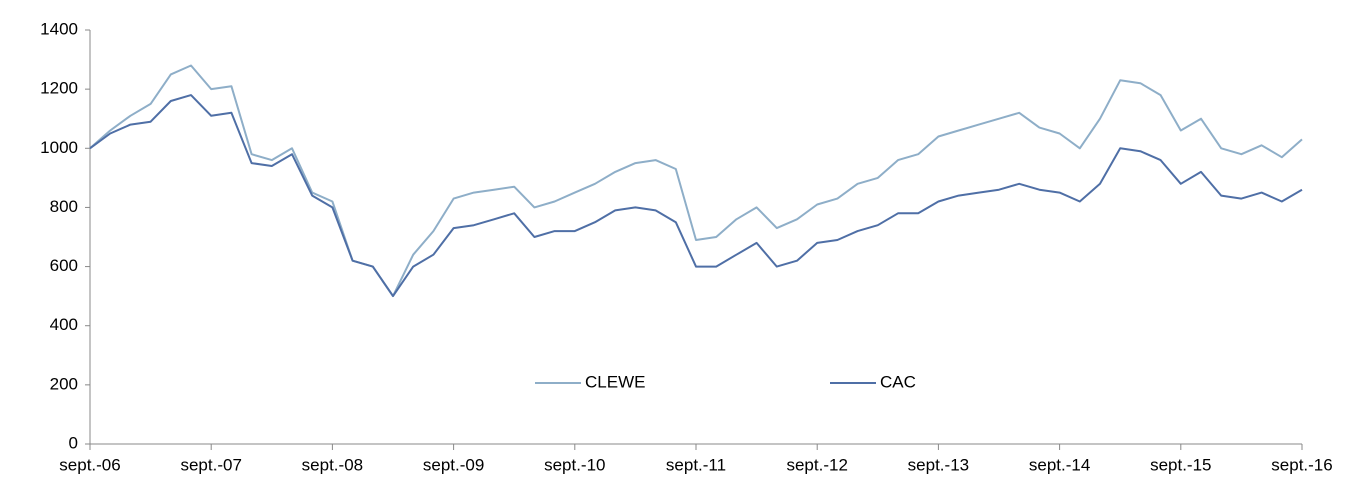 This screenshot has height=496, width=1351. Describe the element at coordinates (332, 464) in the screenshot. I see `x-tick-label: sept.-08` at that location.